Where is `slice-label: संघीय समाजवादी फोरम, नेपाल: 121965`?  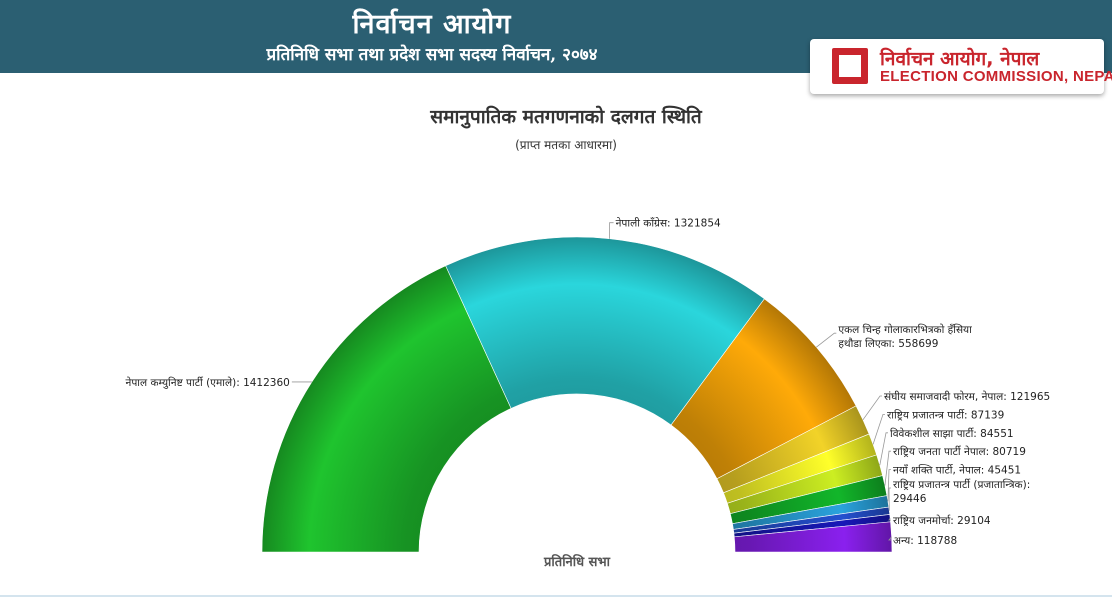
slice-label: संघीय समाजवादी फोरम, नेपाल: 121965 is located at coordinates (967, 396).